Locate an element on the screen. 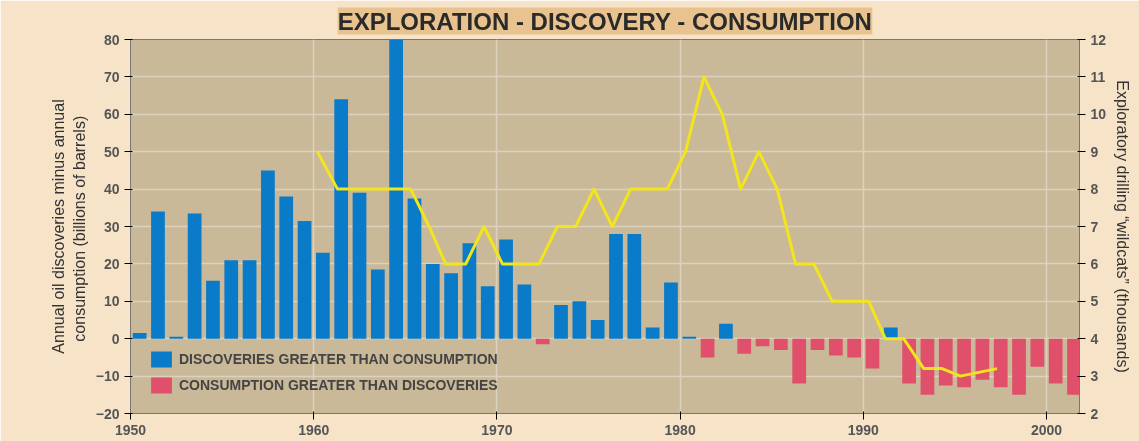 This screenshot has width=1139, height=441. chart-title: EXPLORATION - DISCOVERY - CONSUMPTION is located at coordinates (604, 21).